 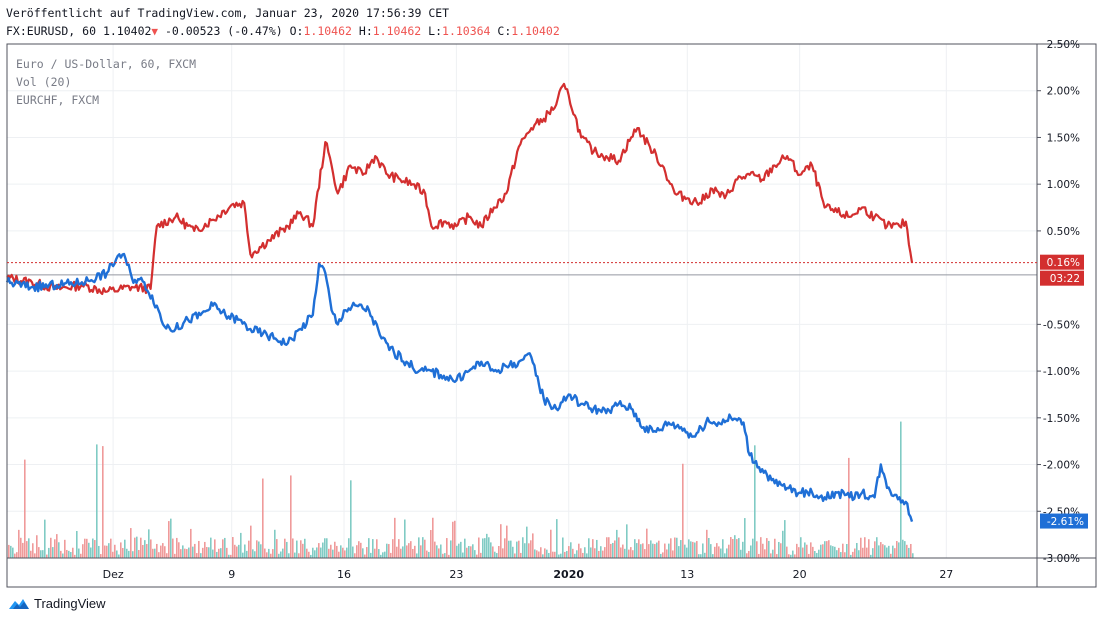 What do you see at coordinates (296, 31) in the screenshot?
I see `open-label: O:` at bounding box center [296, 31].